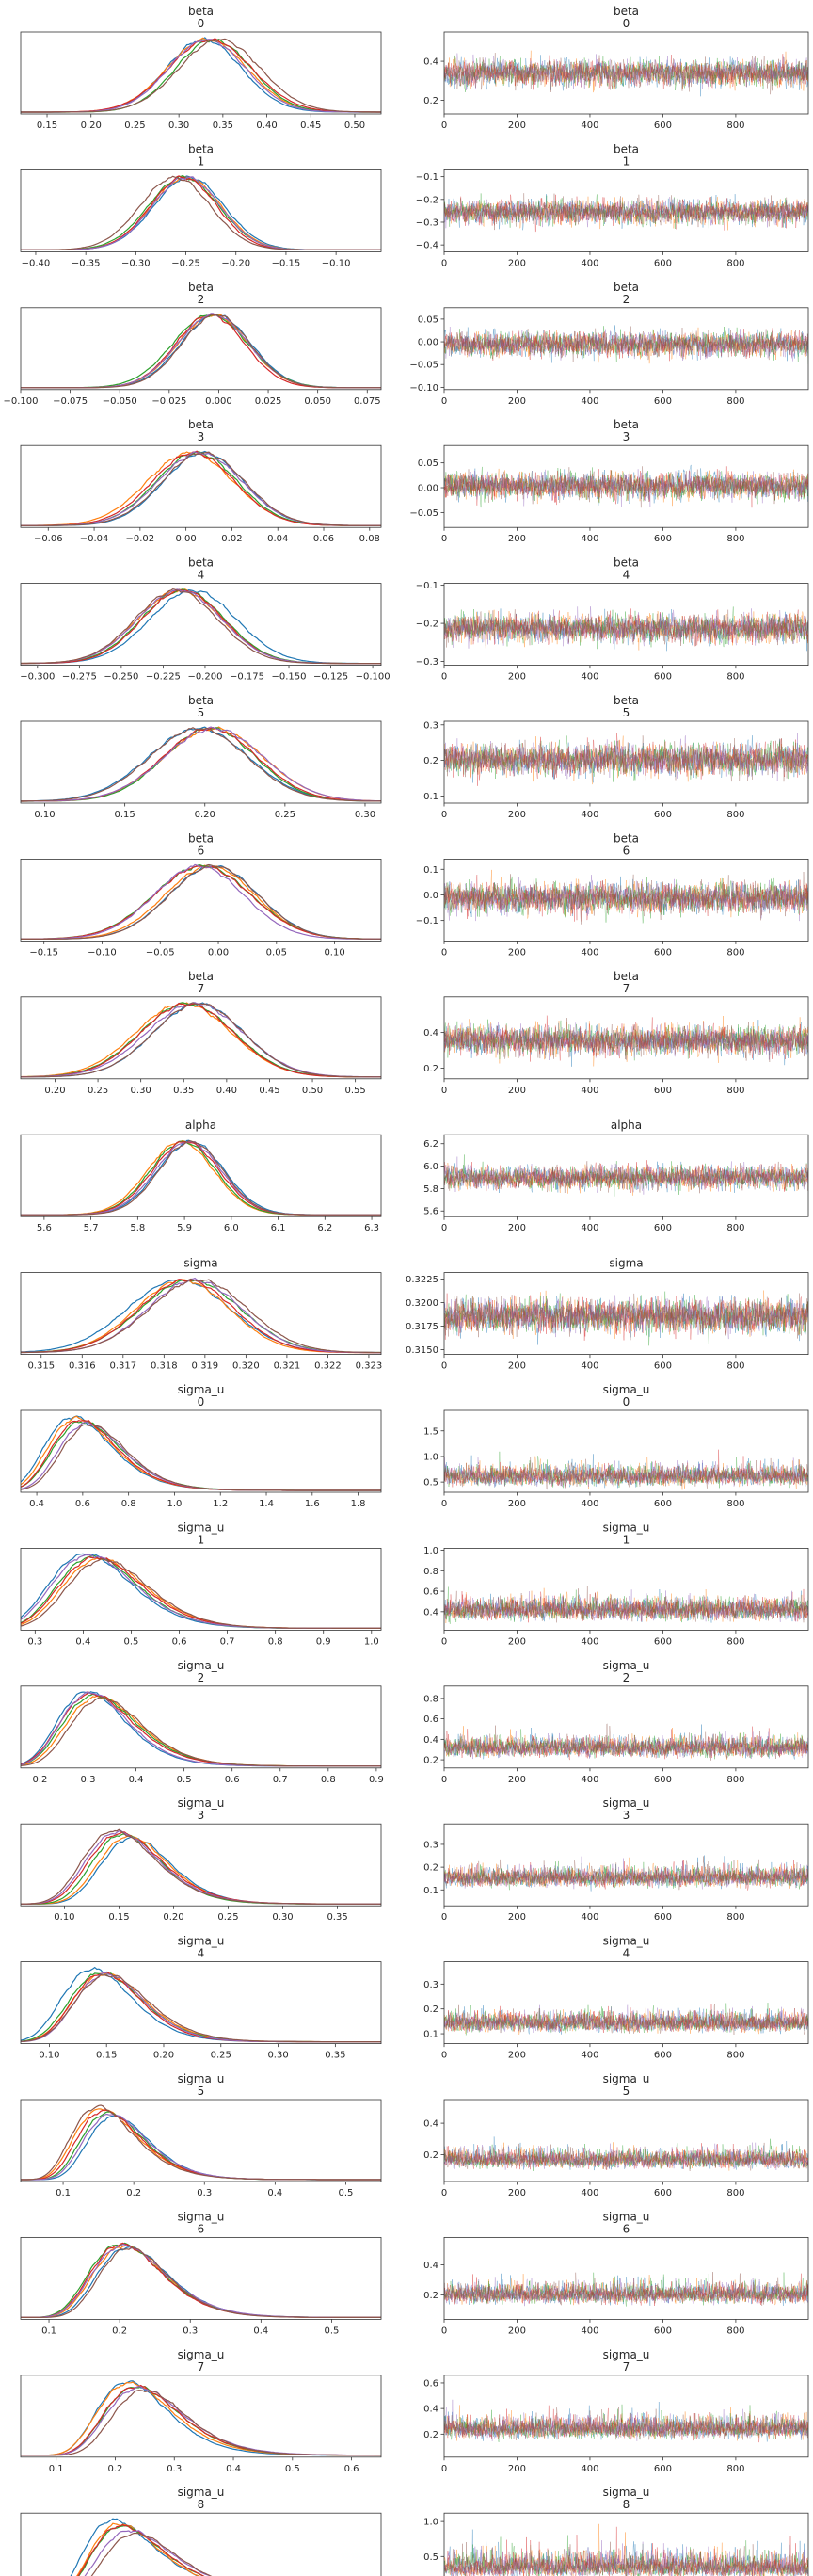 The image size is (813, 2576). What do you see at coordinates (136, 1780) in the screenshot?
I see `x-tick-label: 0.4` at bounding box center [136, 1780].